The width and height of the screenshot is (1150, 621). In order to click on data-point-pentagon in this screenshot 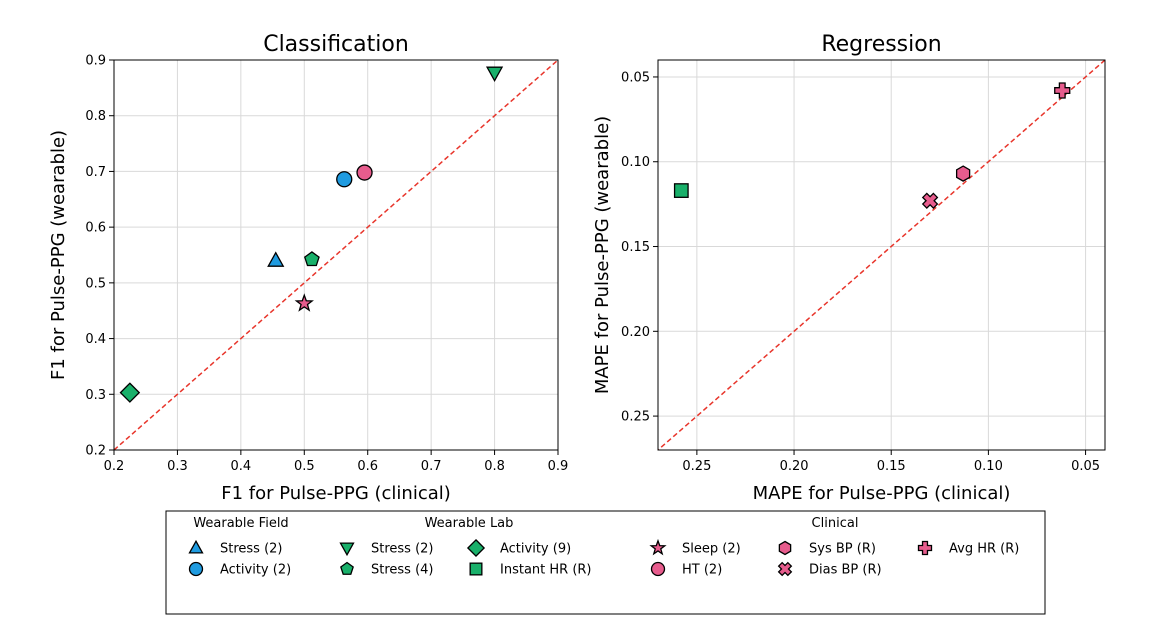, I will do `click(311, 259)`.